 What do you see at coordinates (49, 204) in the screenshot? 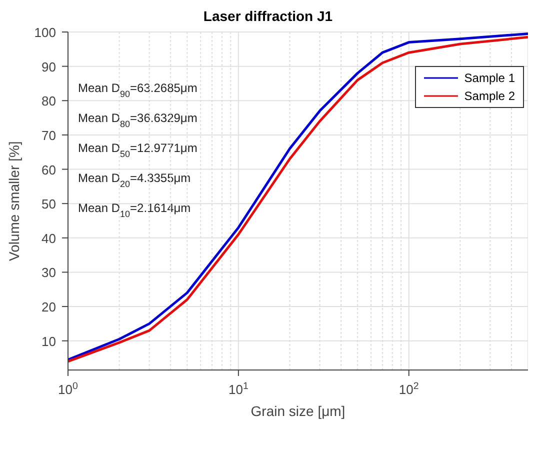
I see `y-tick-label: 50` at bounding box center [49, 204].